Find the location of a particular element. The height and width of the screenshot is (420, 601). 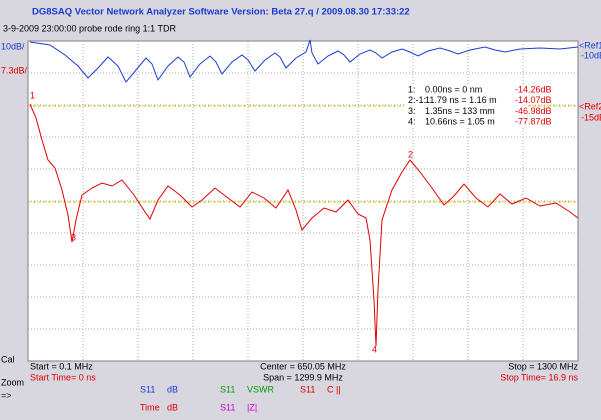

span: Span = 1299.9 MHz is located at coordinates (303, 377).